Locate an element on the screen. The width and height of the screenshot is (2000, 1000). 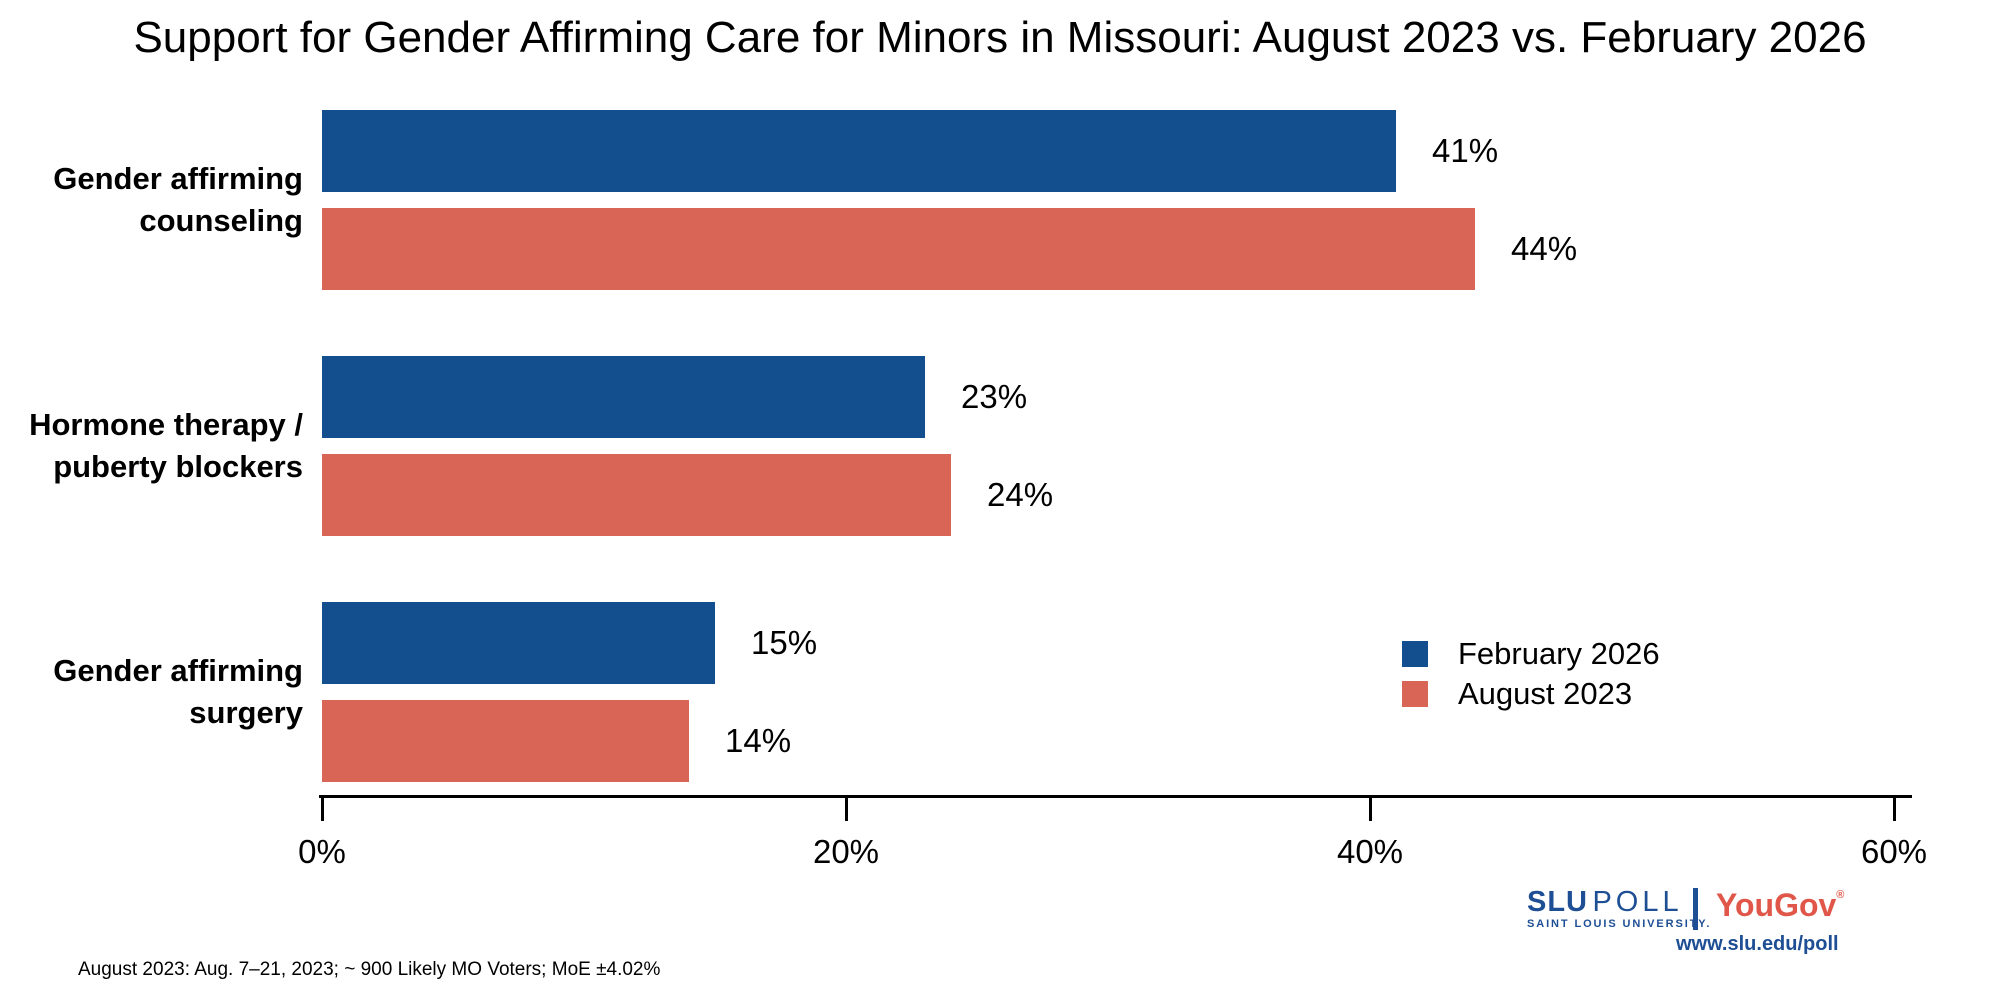
category-label-gender-affirming-surgery: Gender affirming surgery is located at coordinates (178, 691).